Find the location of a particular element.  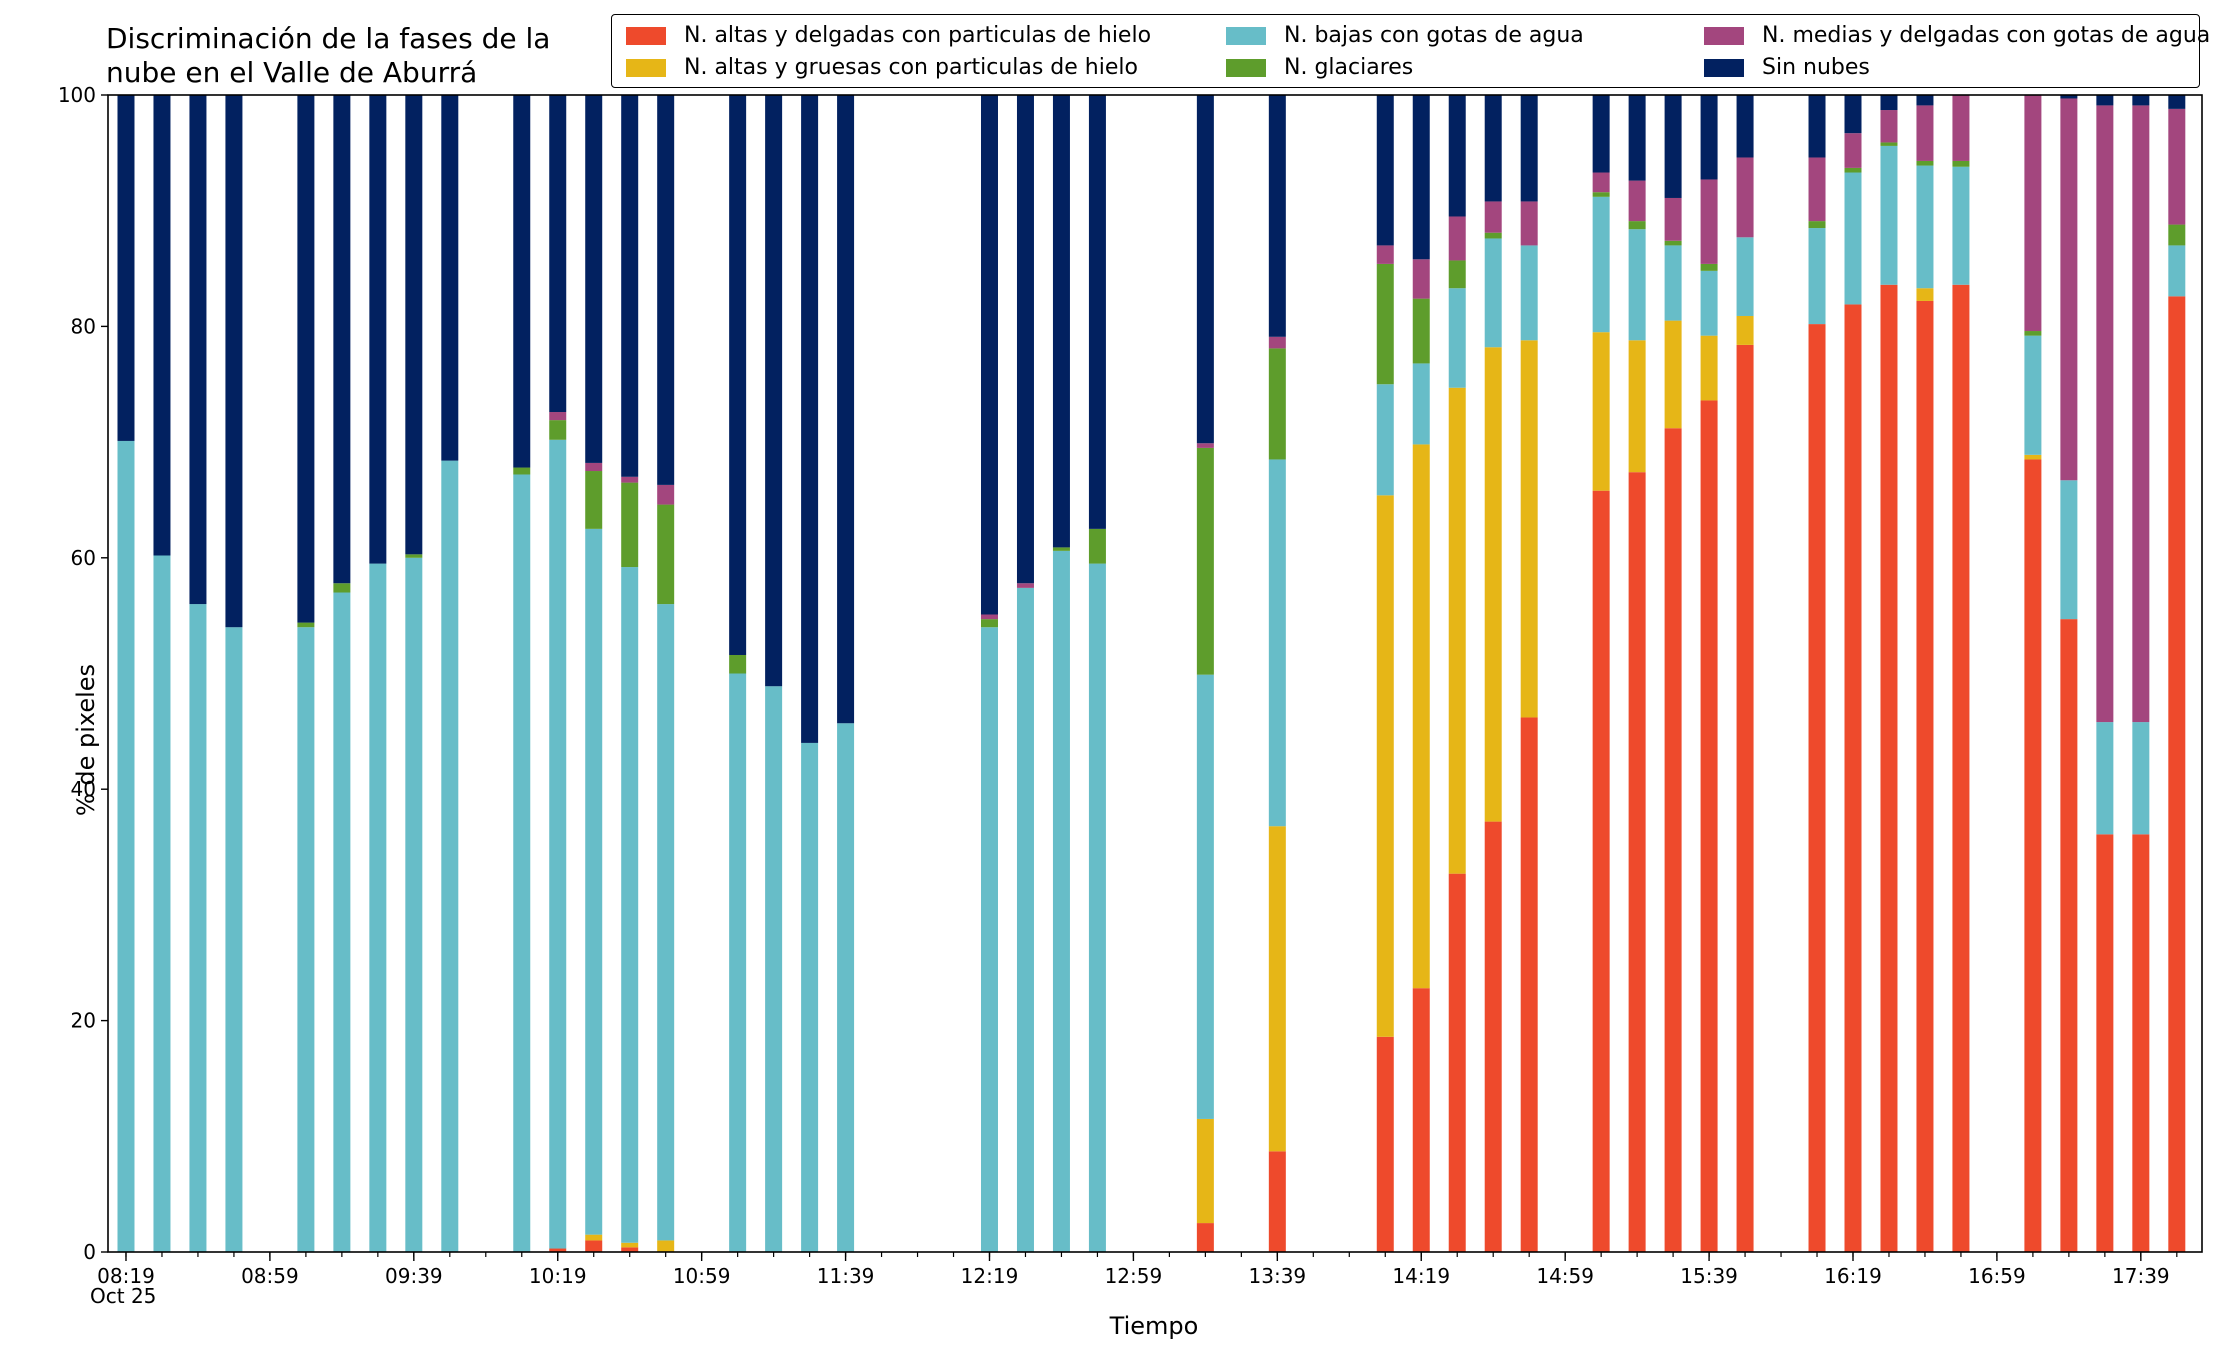

x-axis-label: Tiempo is located at coordinates (1154, 1326).